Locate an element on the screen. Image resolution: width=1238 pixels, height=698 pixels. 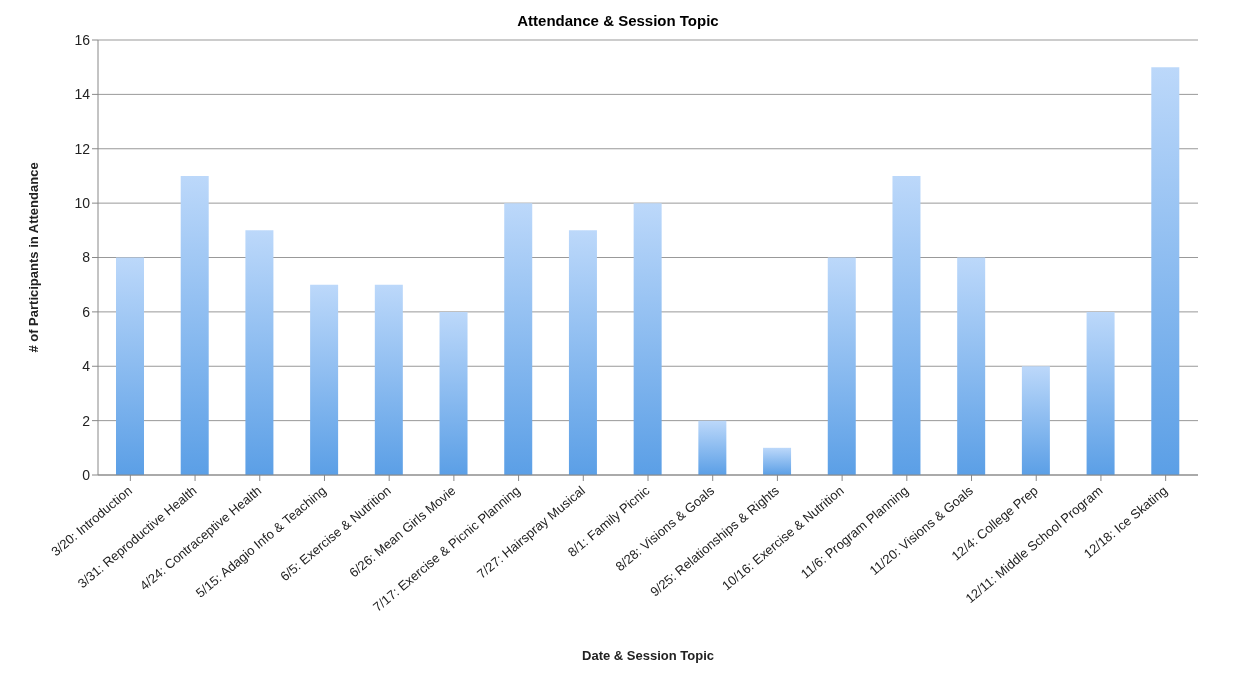
y-tick-label: 10 is located at coordinates (82, 203).